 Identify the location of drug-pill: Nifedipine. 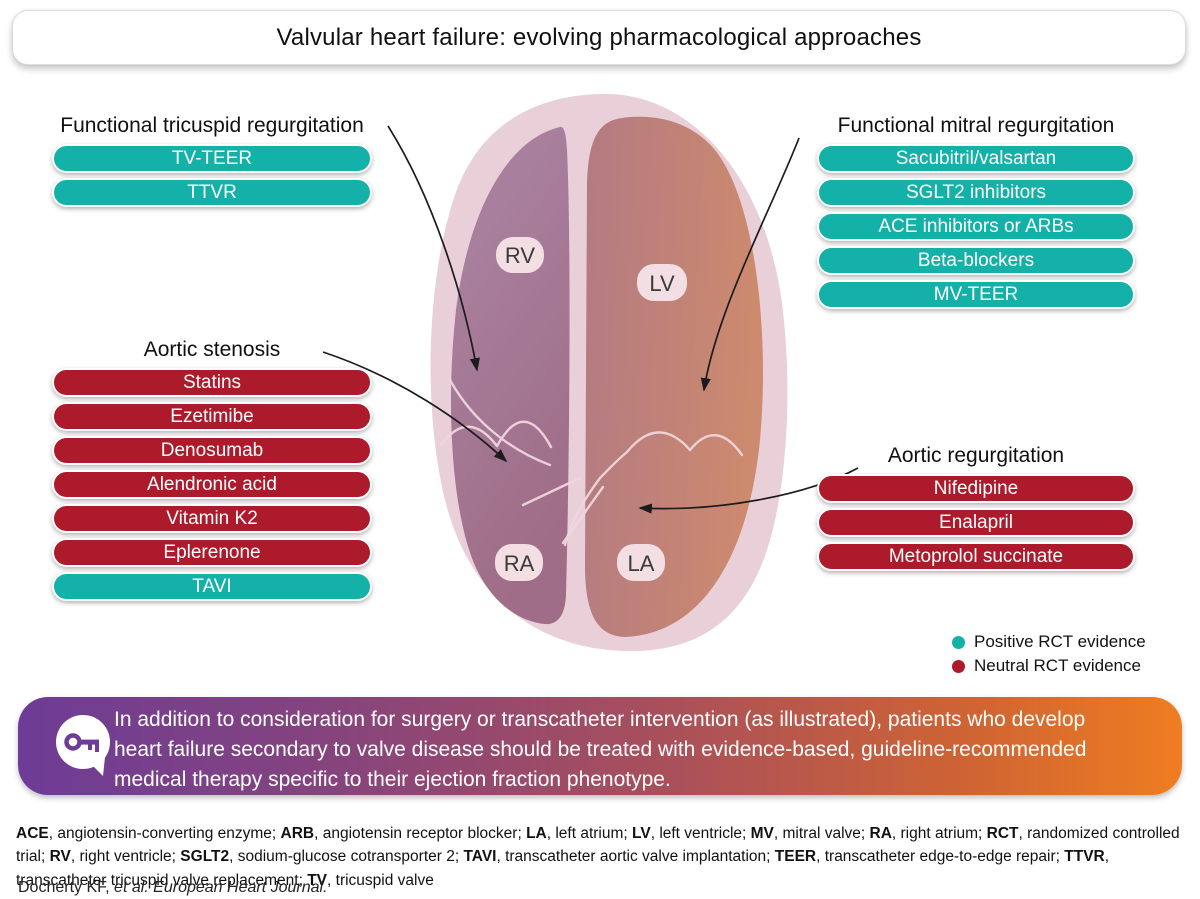
(976, 488).